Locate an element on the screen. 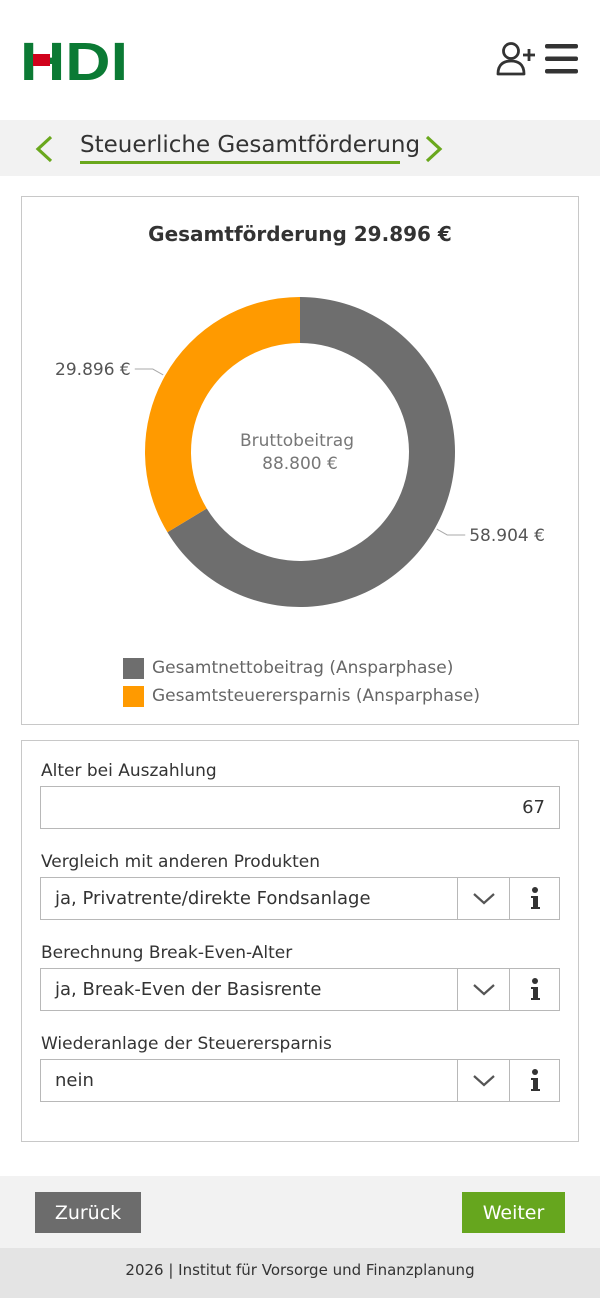 This screenshot has height=1298, width=600. back-button: Zurück is located at coordinates (88, 1212).